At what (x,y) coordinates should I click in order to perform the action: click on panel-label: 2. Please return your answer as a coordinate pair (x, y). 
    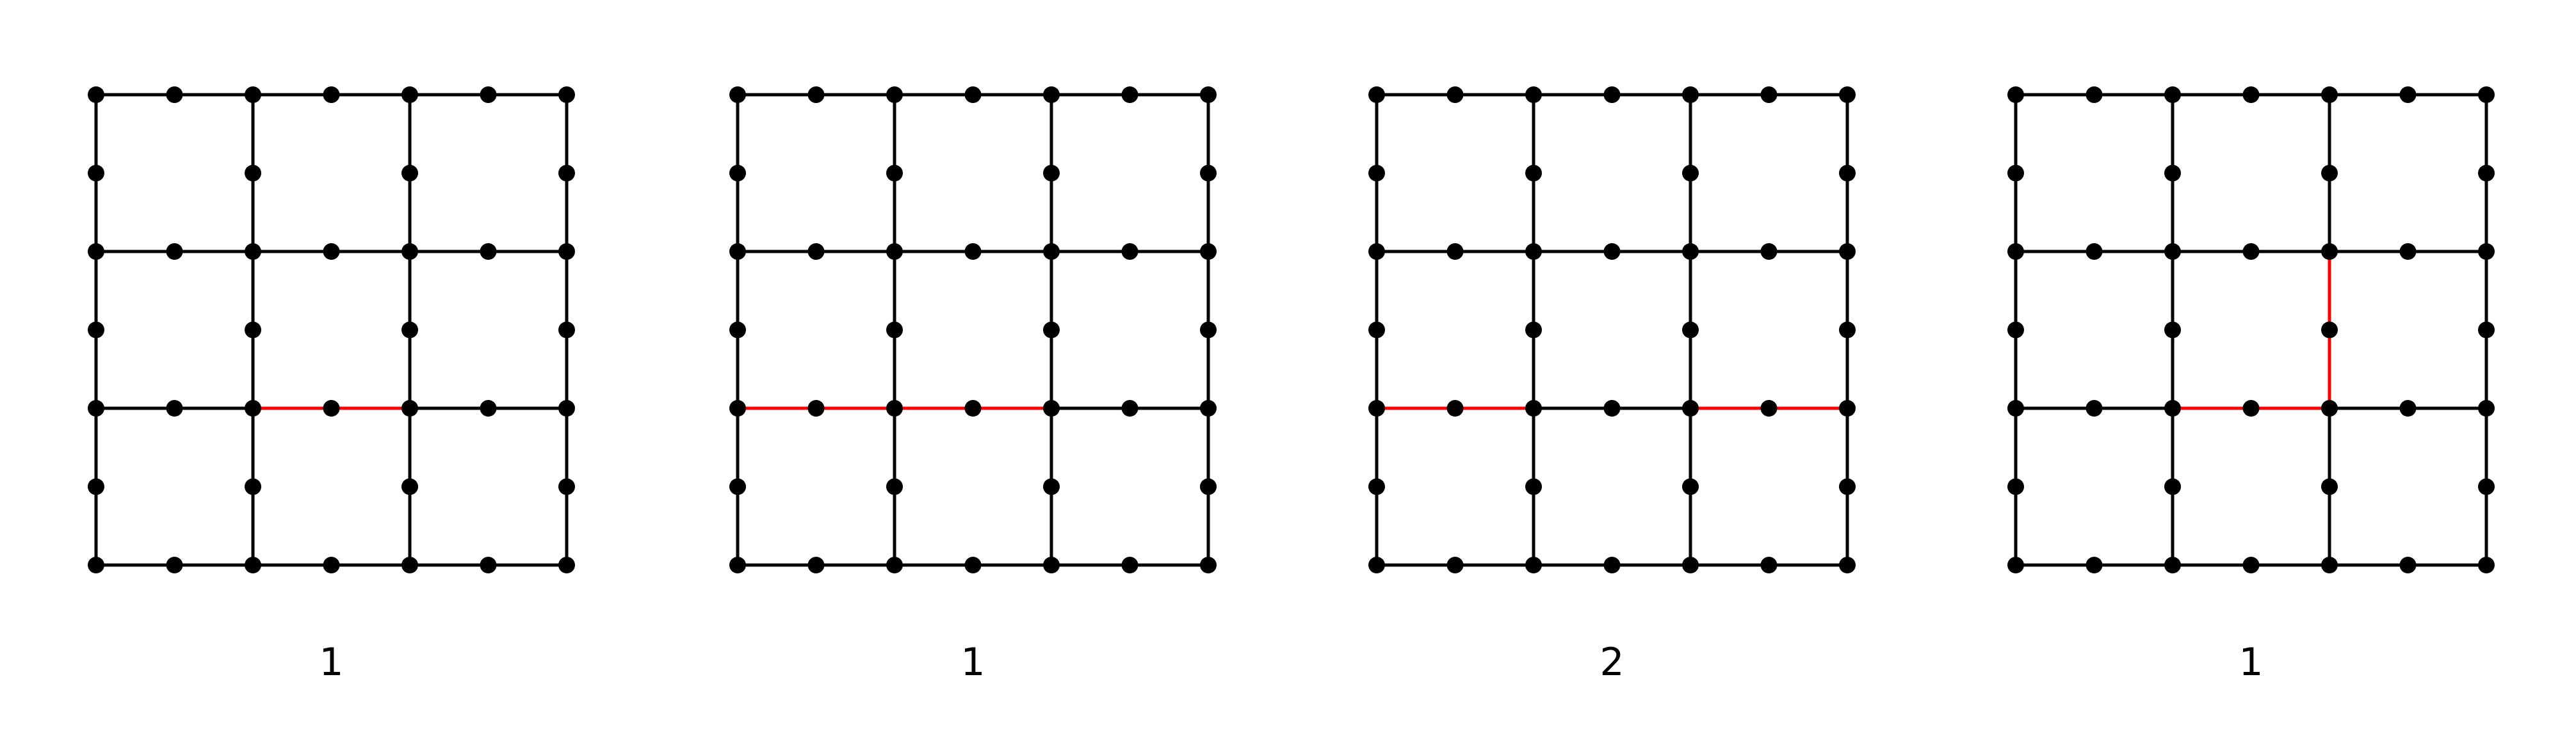
    Looking at the image, I should click on (1612, 662).